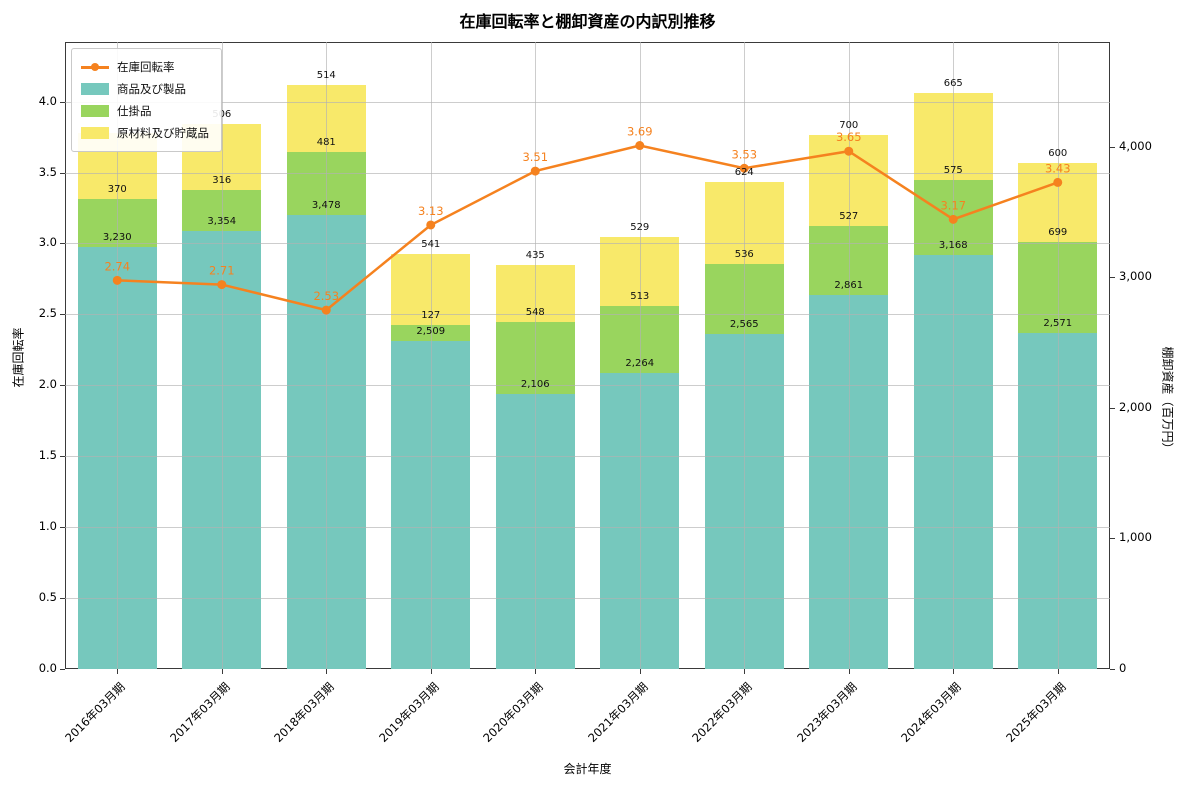  I want to click on legend-item-wip: 仕掛品, so click(145, 111).